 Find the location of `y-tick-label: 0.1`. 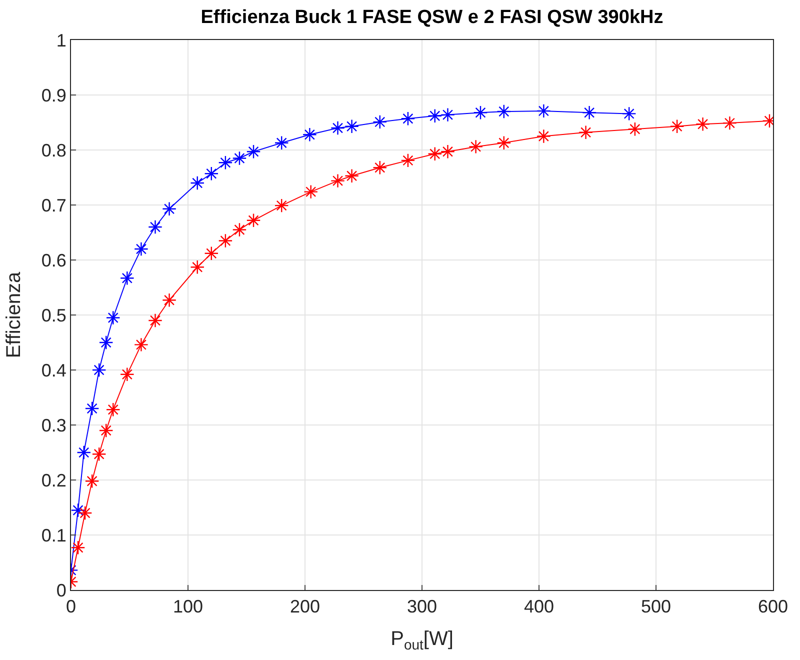

y-tick-label: 0.1 is located at coordinates (53, 535).